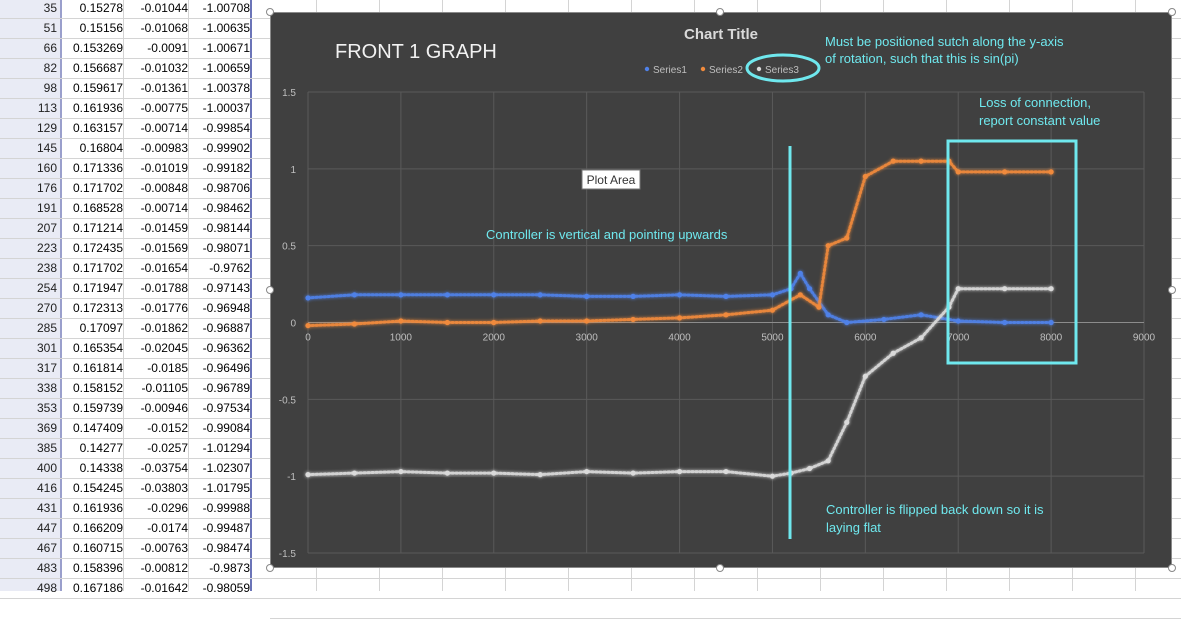 The width and height of the screenshot is (1181, 619). Describe the element at coordinates (226, 448) in the screenshot. I see `table-cell: -1.01294` at that location.